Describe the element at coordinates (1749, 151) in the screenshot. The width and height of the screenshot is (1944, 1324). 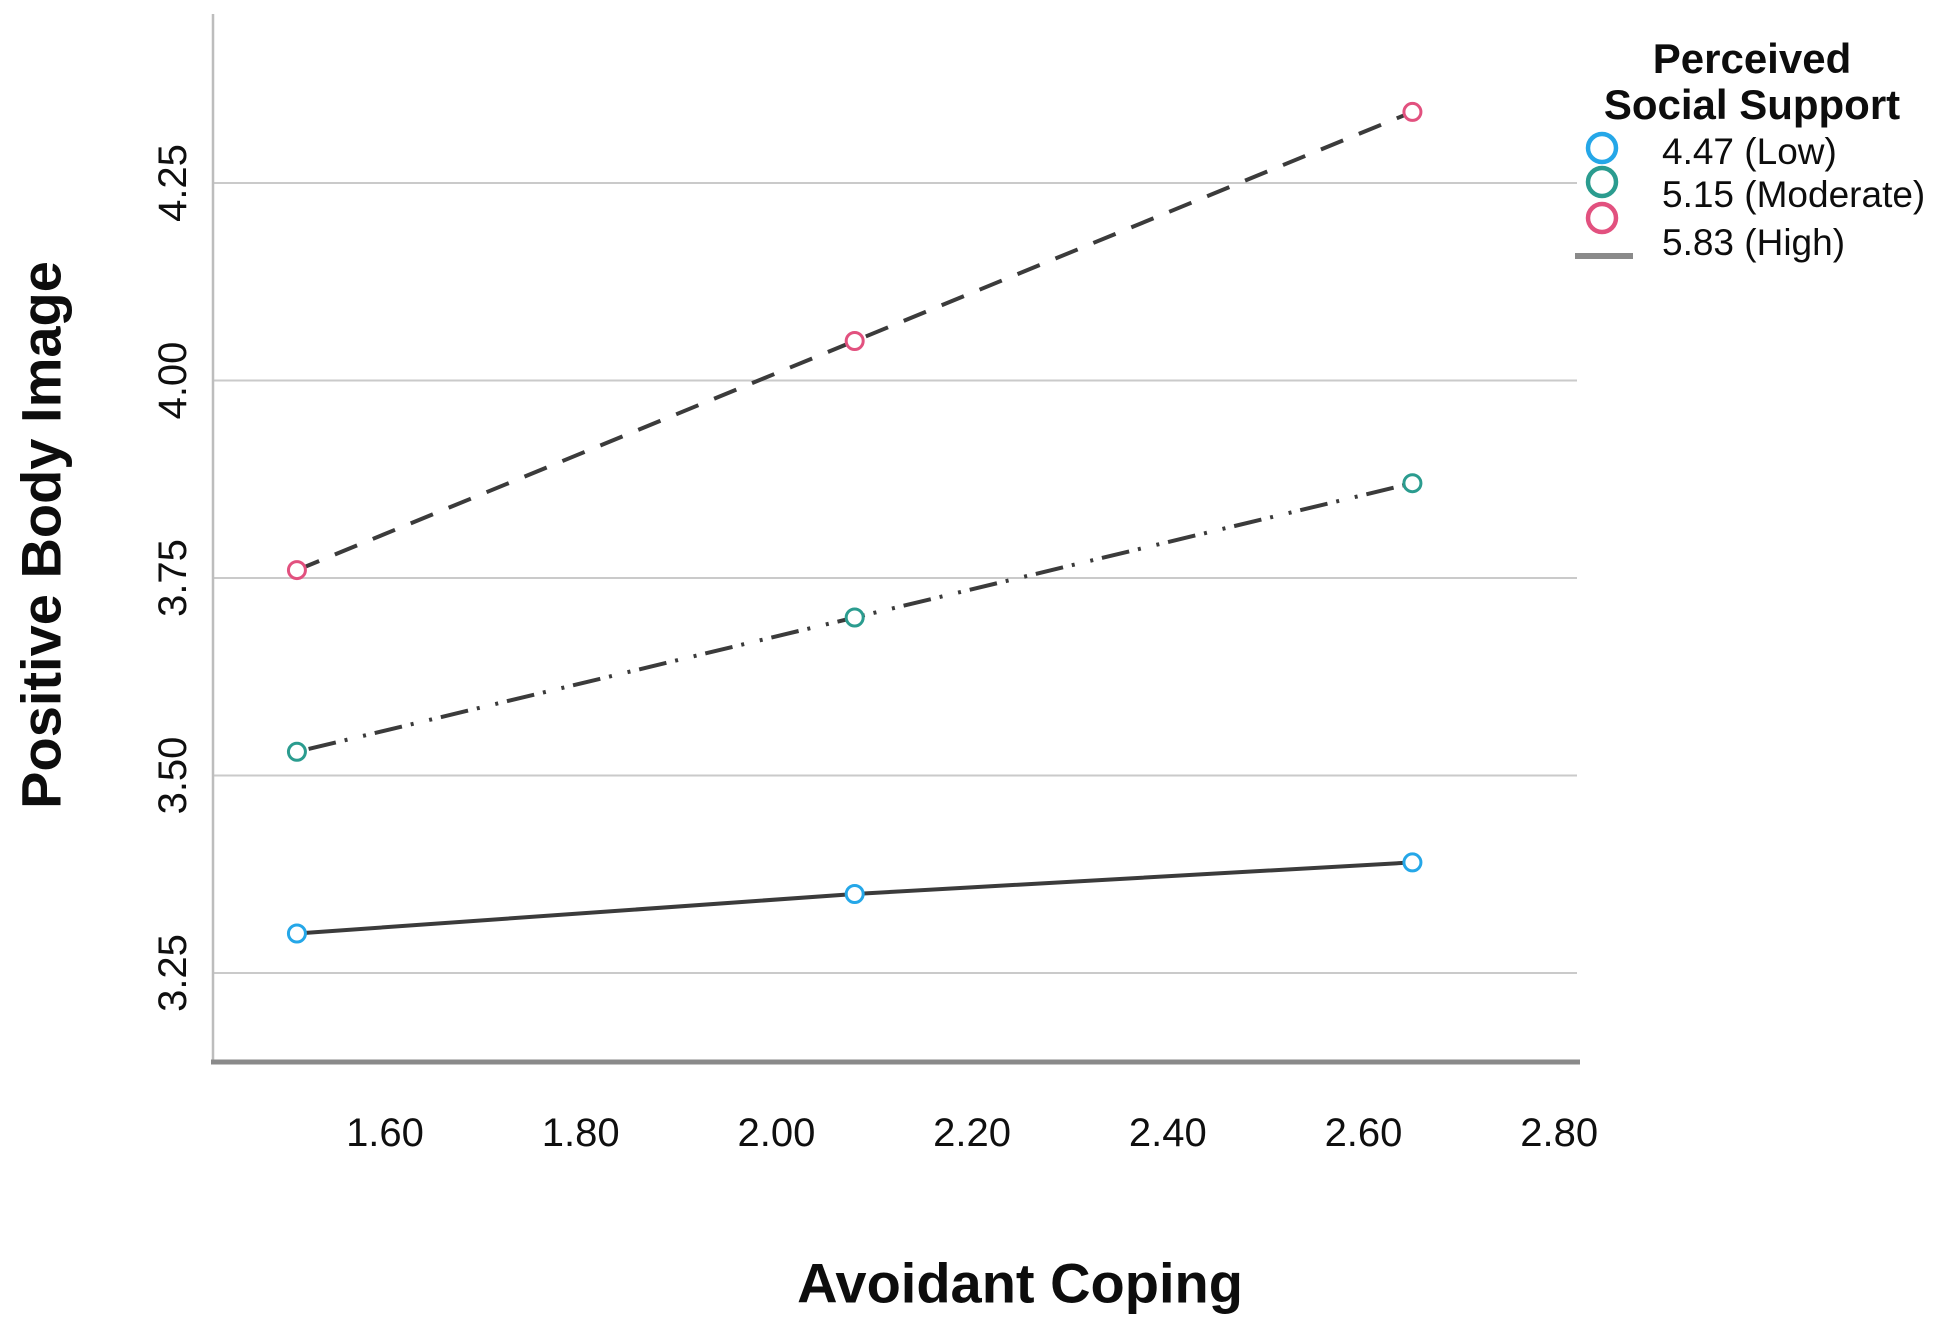
I see `legend-label-low: 4.47 (Low)` at that location.